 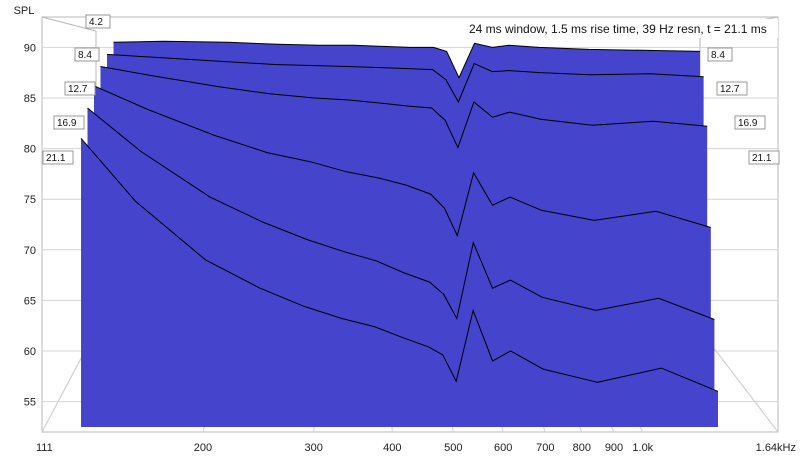 What do you see at coordinates (314, 448) in the screenshot?
I see `x-tick-label: 300` at bounding box center [314, 448].